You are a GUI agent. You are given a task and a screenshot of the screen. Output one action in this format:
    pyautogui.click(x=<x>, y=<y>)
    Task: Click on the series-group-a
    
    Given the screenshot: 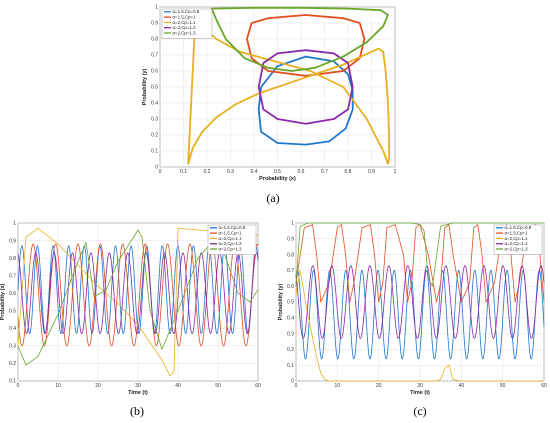 What is the action you would take?
    pyautogui.click(x=289, y=85)
    